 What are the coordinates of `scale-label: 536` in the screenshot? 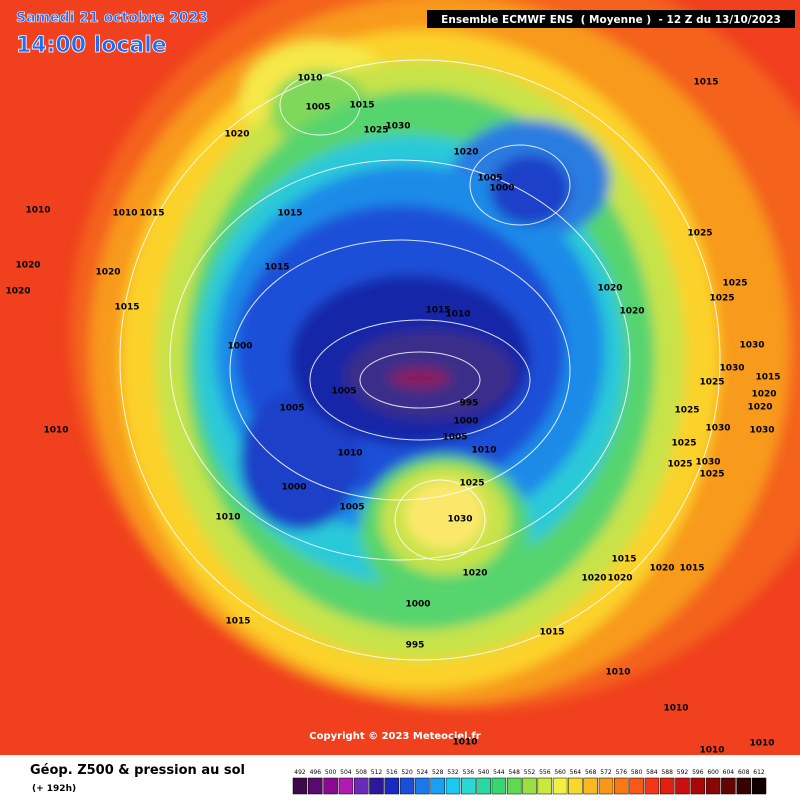 It's located at (469, 772).